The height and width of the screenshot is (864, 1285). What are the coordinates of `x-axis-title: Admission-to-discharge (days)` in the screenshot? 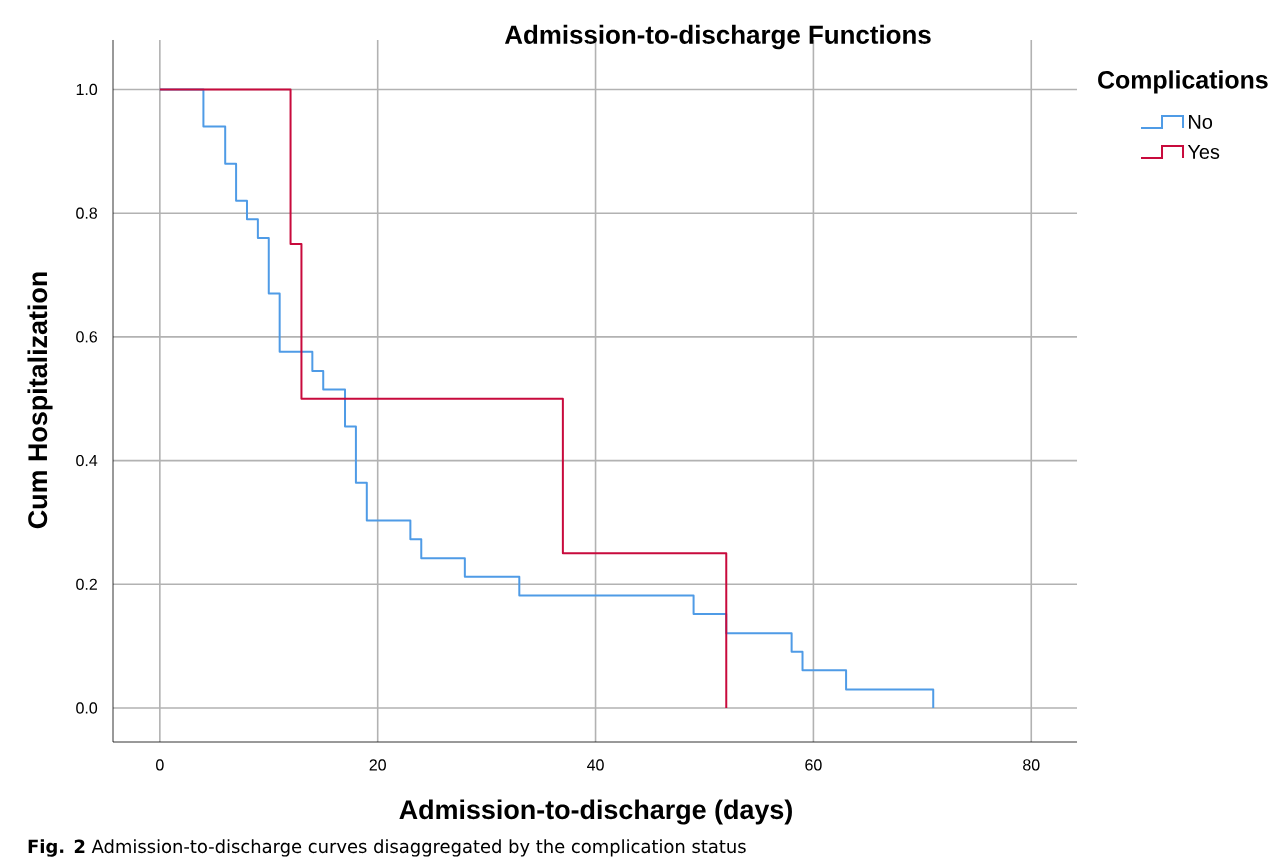 It's located at (595, 812).